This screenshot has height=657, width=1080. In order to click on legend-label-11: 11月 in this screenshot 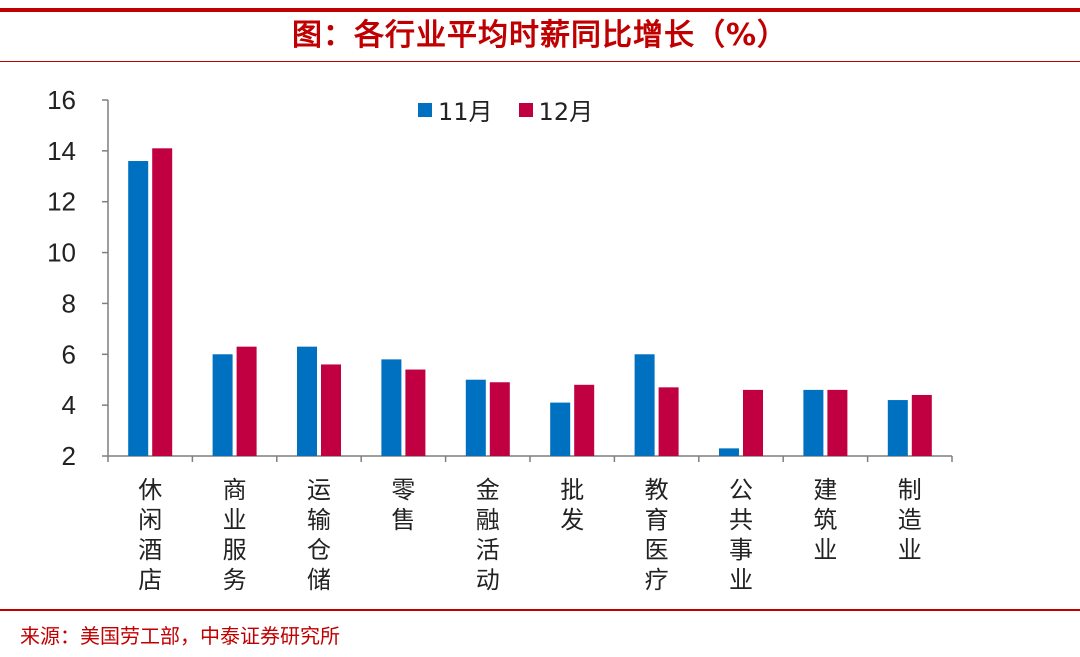, I will do `click(465, 112)`.